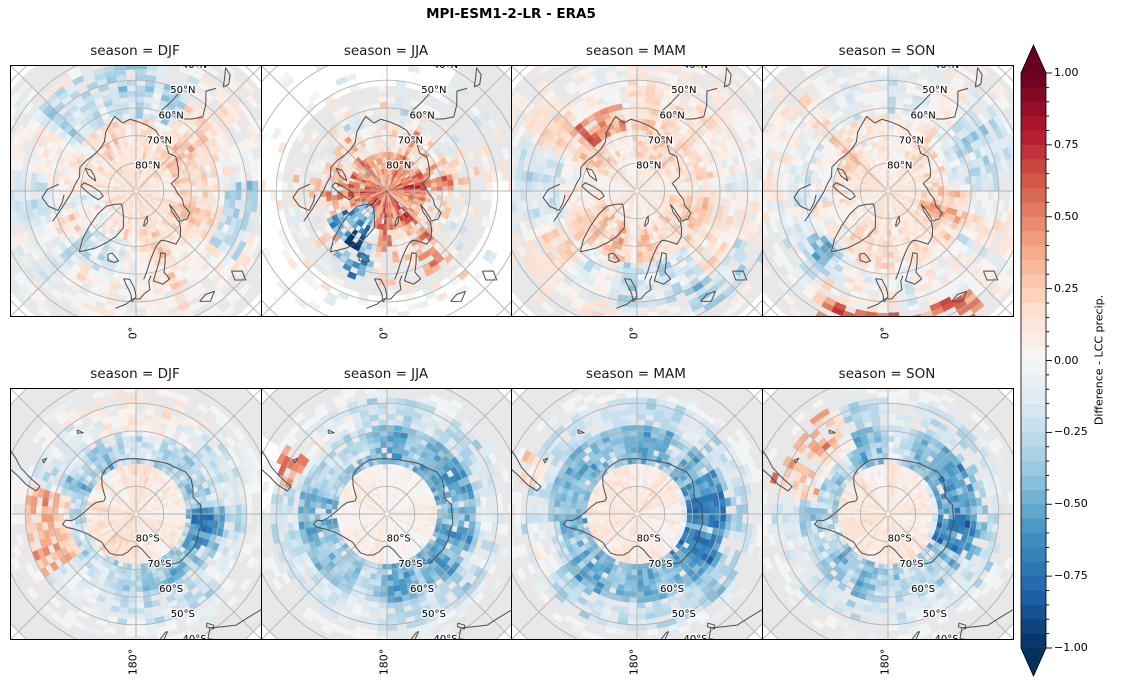  Describe the element at coordinates (1099, 360) in the screenshot. I see `colorbar-label: Difference - LCC precip.` at that location.